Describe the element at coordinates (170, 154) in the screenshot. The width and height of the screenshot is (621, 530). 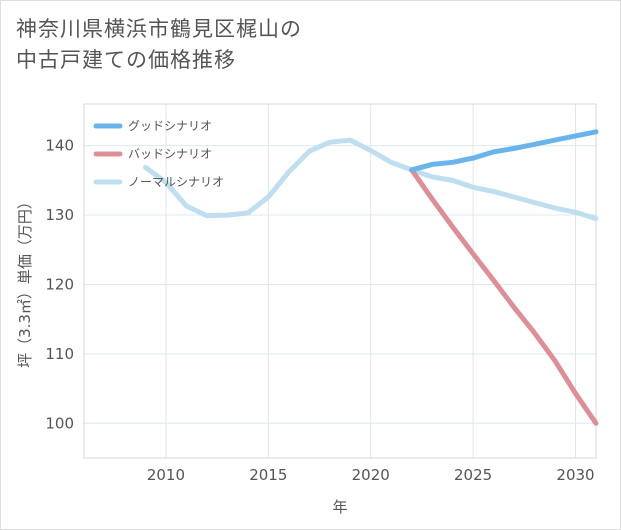
I see `legend-label-1: バッドシナリオ` at that location.